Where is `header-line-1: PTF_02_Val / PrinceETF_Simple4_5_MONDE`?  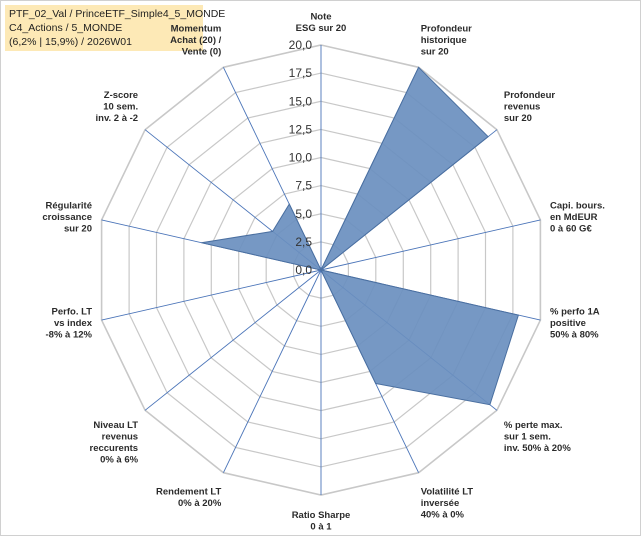 header-line-1: PTF_02_Val / PrinceETF_Simple4_5_MONDE is located at coordinates (117, 14).